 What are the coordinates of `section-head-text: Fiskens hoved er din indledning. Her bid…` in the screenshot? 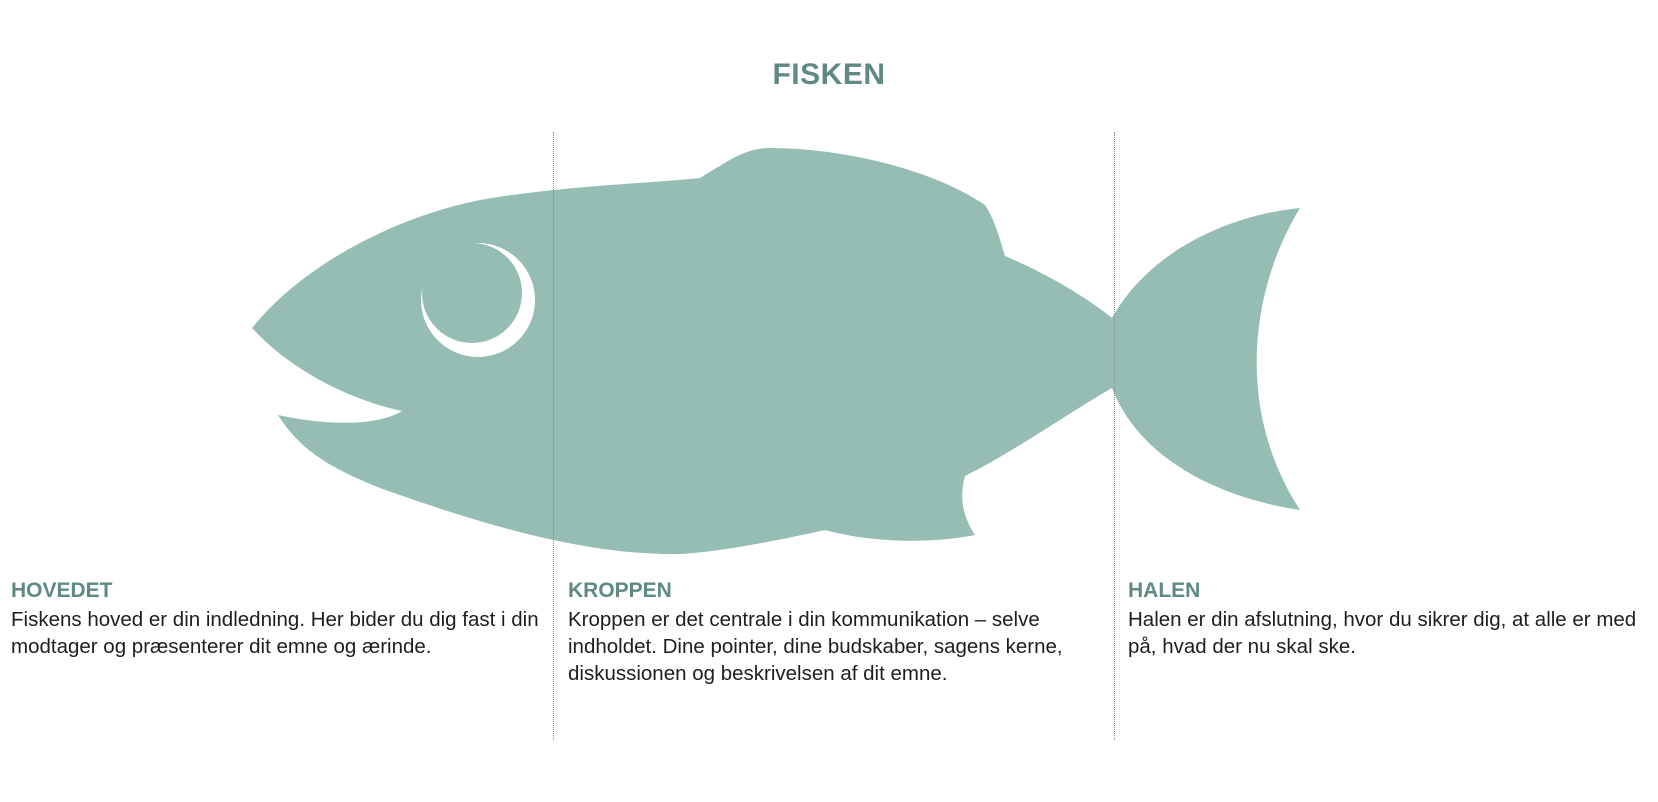 It's located at (275, 633).